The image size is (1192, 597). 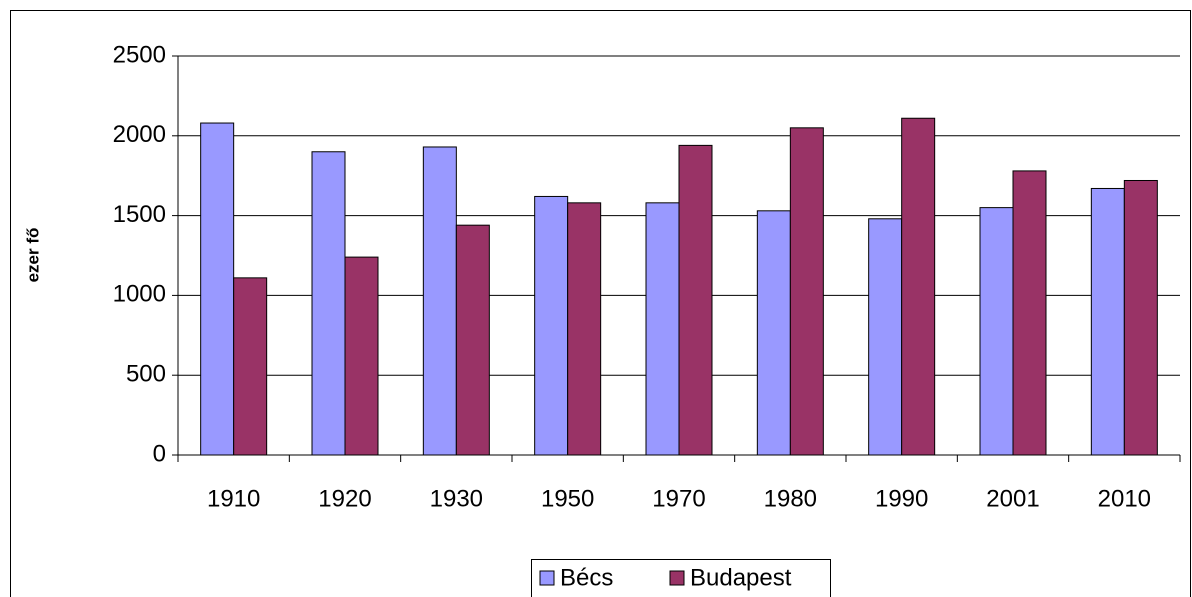 What do you see at coordinates (139, 214) in the screenshot?
I see `y-tick-label: 1500` at bounding box center [139, 214].